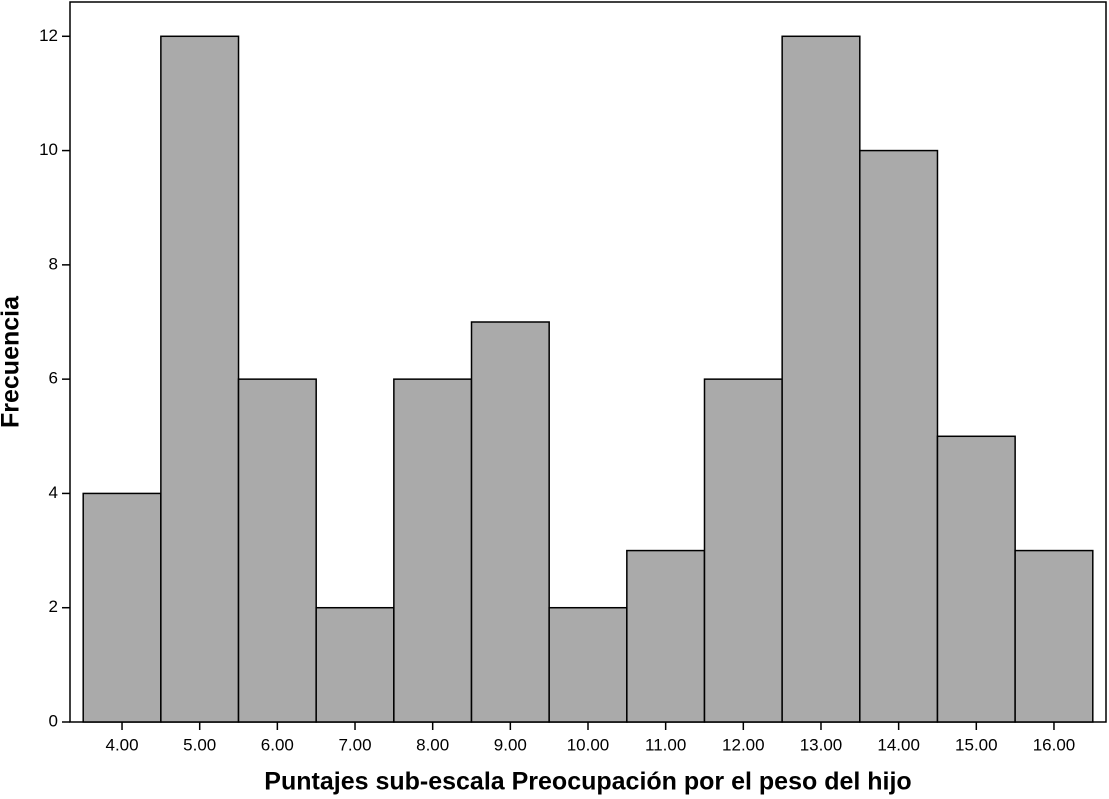 The width and height of the screenshot is (1109, 799). What do you see at coordinates (1054, 744) in the screenshot?
I see `x-tick-label: 16.00` at bounding box center [1054, 744].